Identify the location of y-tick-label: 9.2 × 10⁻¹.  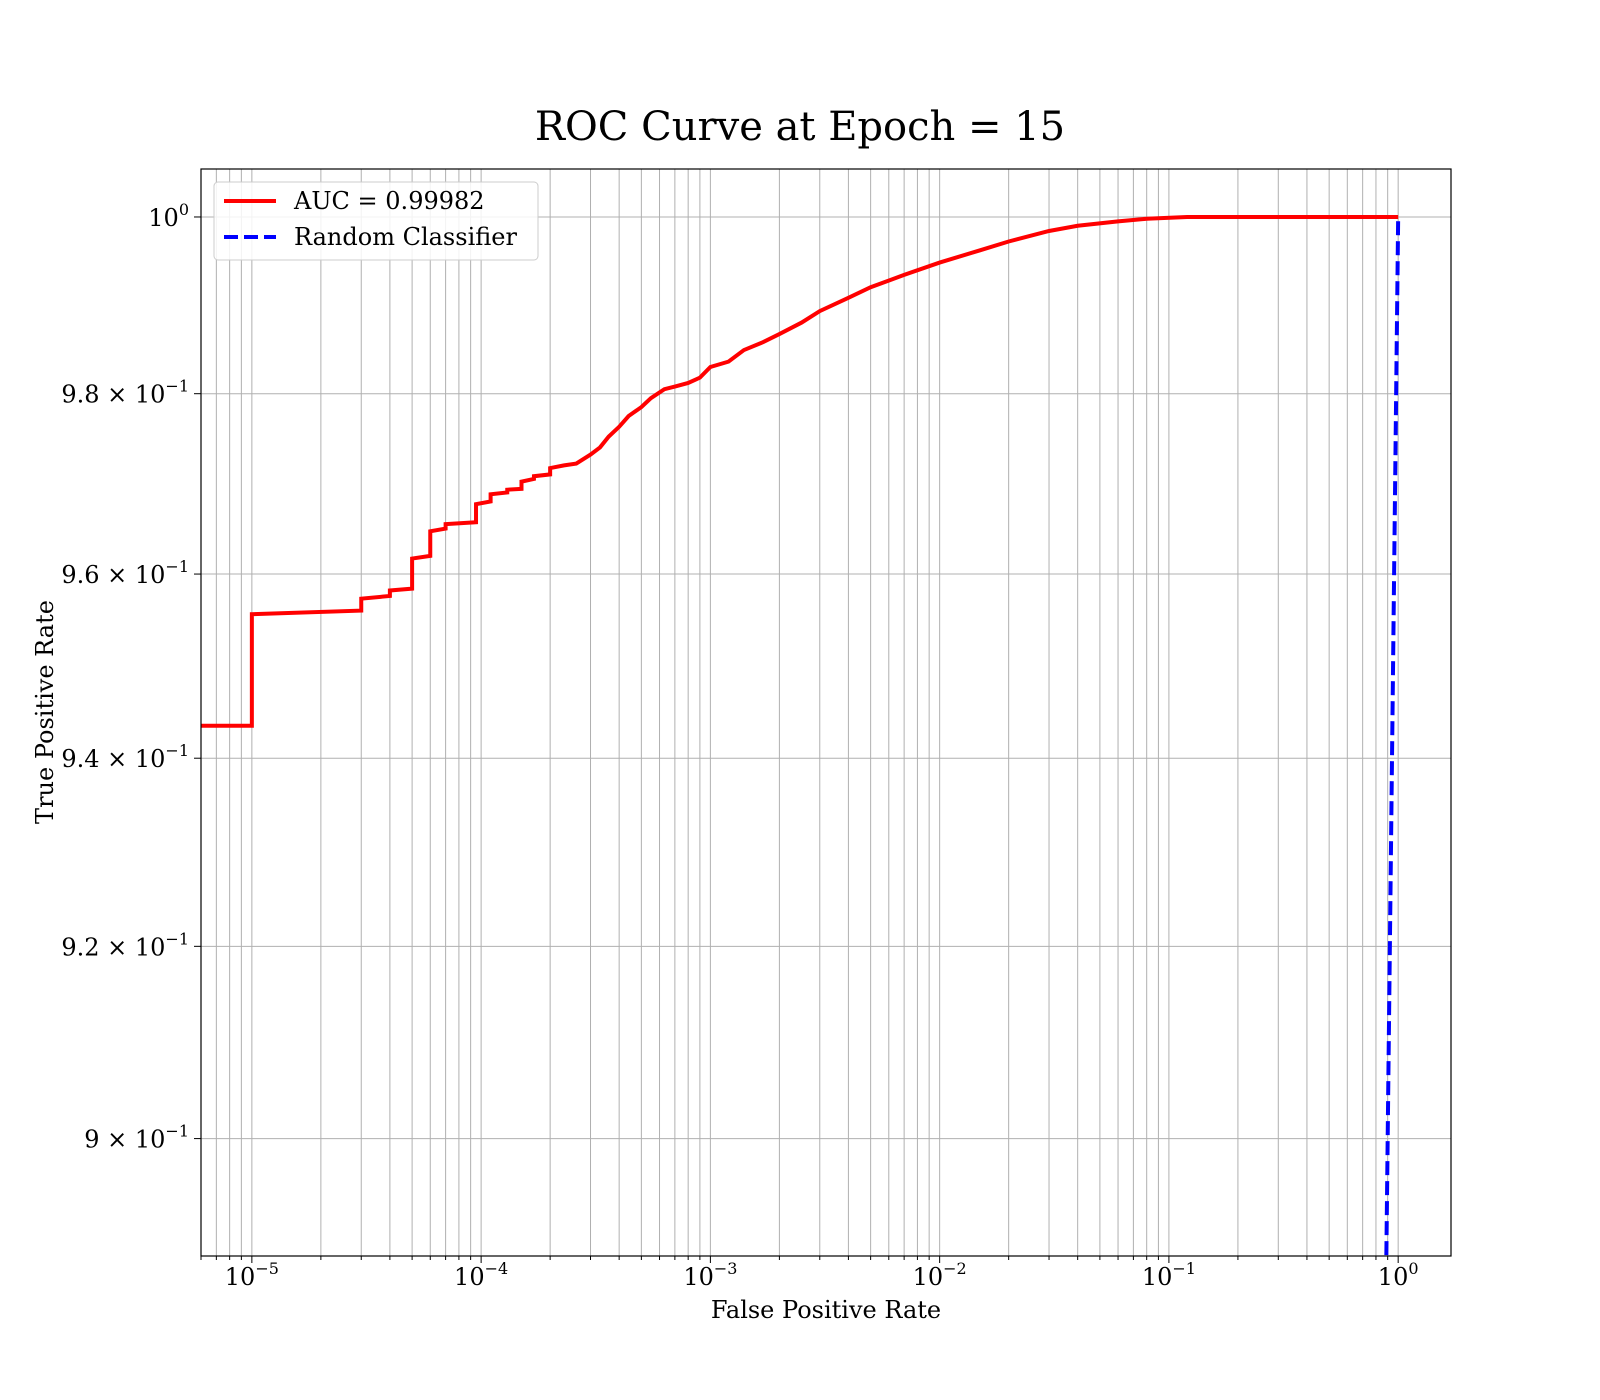
(125, 945).